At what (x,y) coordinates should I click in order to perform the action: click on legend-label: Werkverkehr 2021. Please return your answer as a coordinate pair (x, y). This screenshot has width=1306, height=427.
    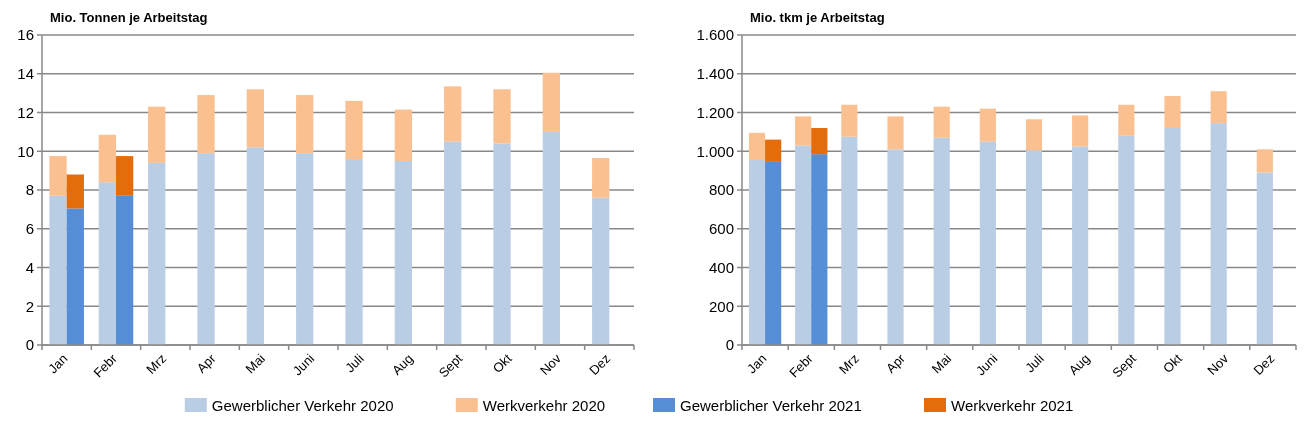
    Looking at the image, I should click on (1012, 406).